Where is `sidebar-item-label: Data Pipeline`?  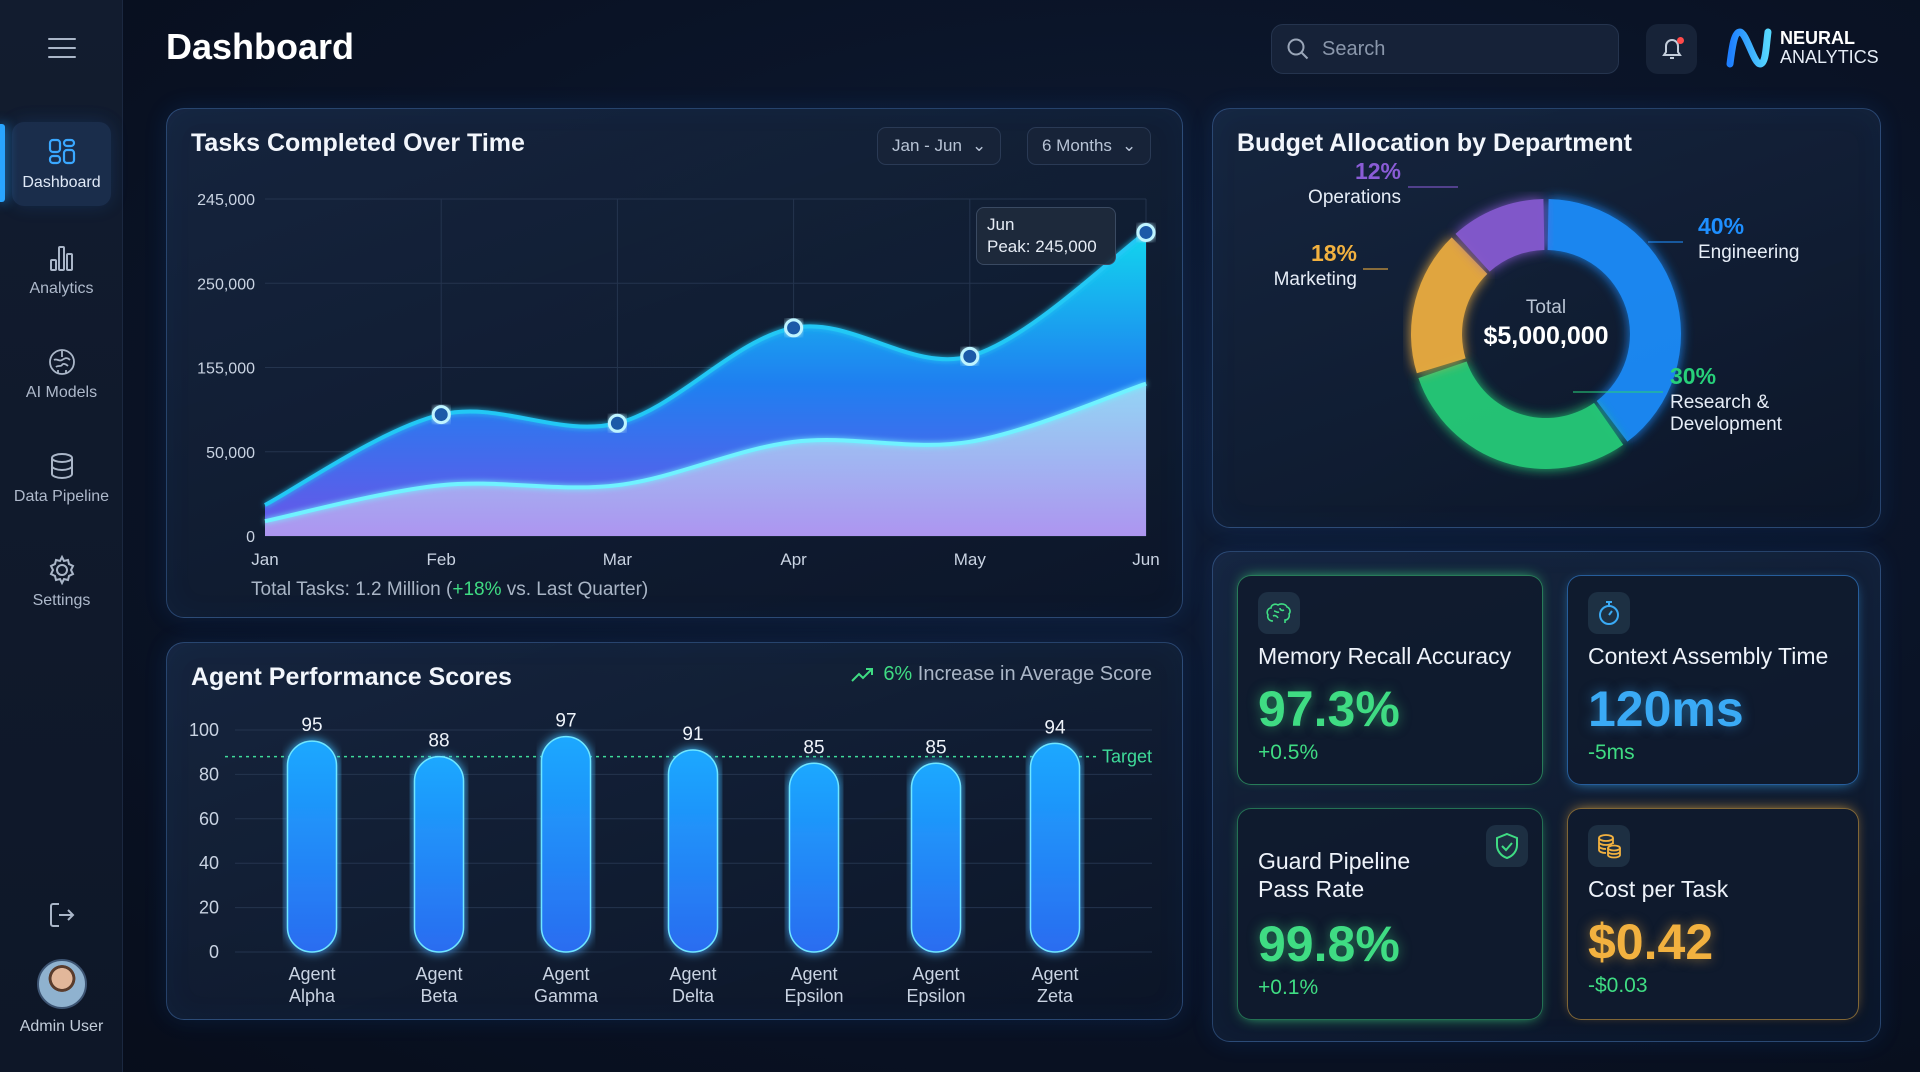
sidebar-item-label: Data Pipeline is located at coordinates (61, 496).